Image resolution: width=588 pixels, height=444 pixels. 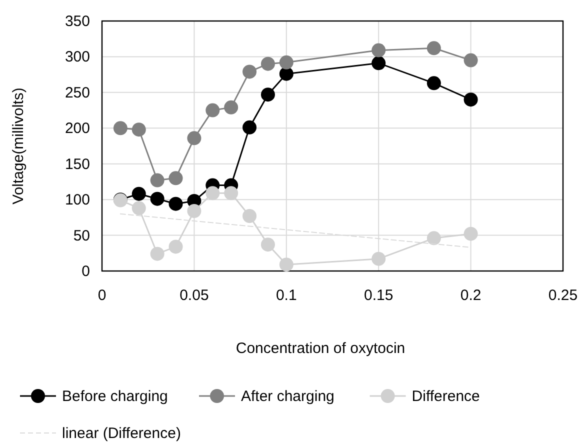 What do you see at coordinates (115, 396) in the screenshot?
I see `legend-label: Before charging` at bounding box center [115, 396].